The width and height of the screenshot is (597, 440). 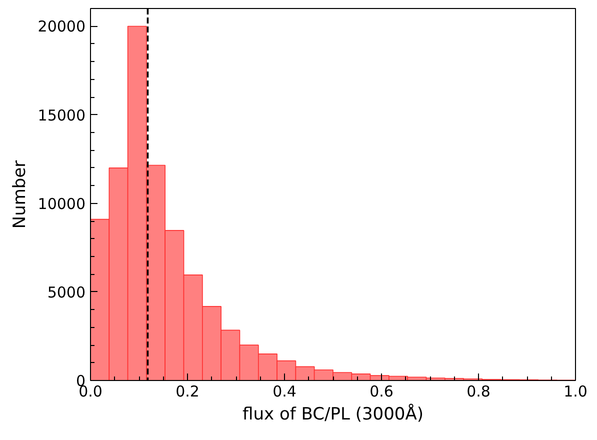 I want to click on y-tick-label: 20000, so click(x=62, y=27).